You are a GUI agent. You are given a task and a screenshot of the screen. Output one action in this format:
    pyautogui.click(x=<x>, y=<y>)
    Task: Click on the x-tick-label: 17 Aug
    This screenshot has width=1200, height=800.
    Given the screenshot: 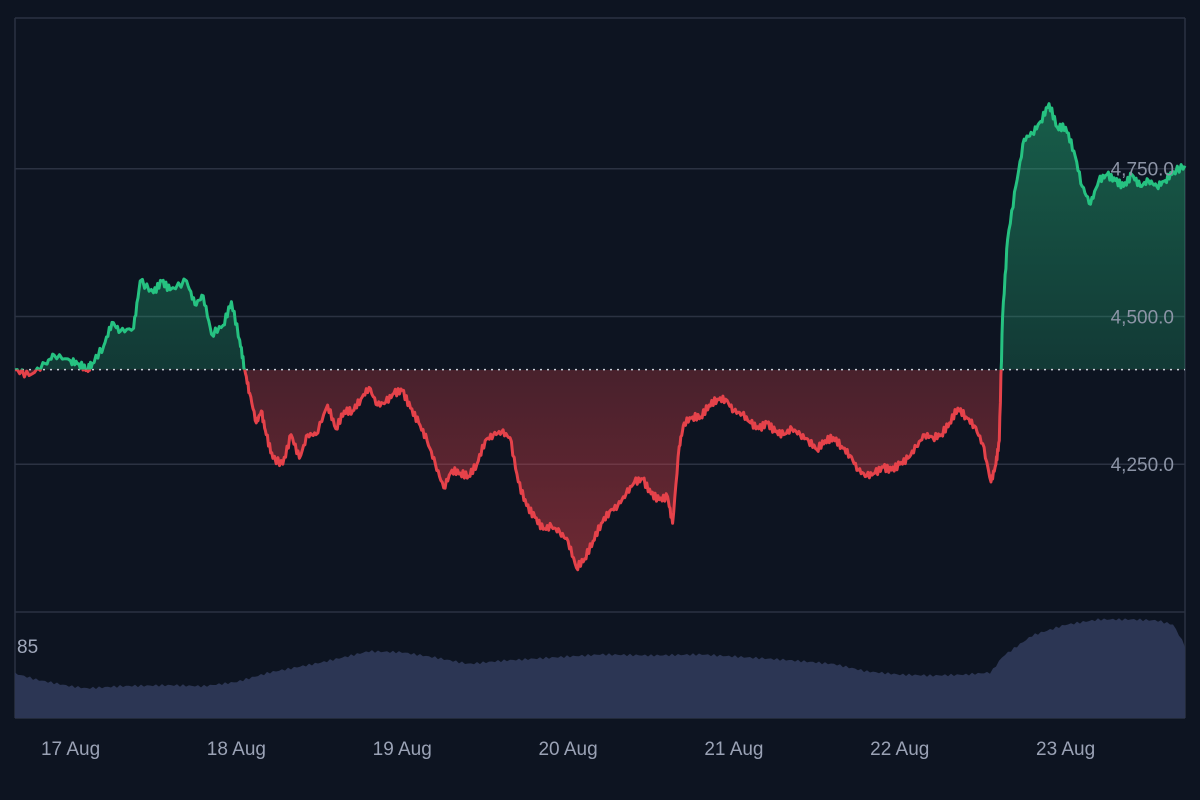 What is the action you would take?
    pyautogui.click(x=70, y=749)
    